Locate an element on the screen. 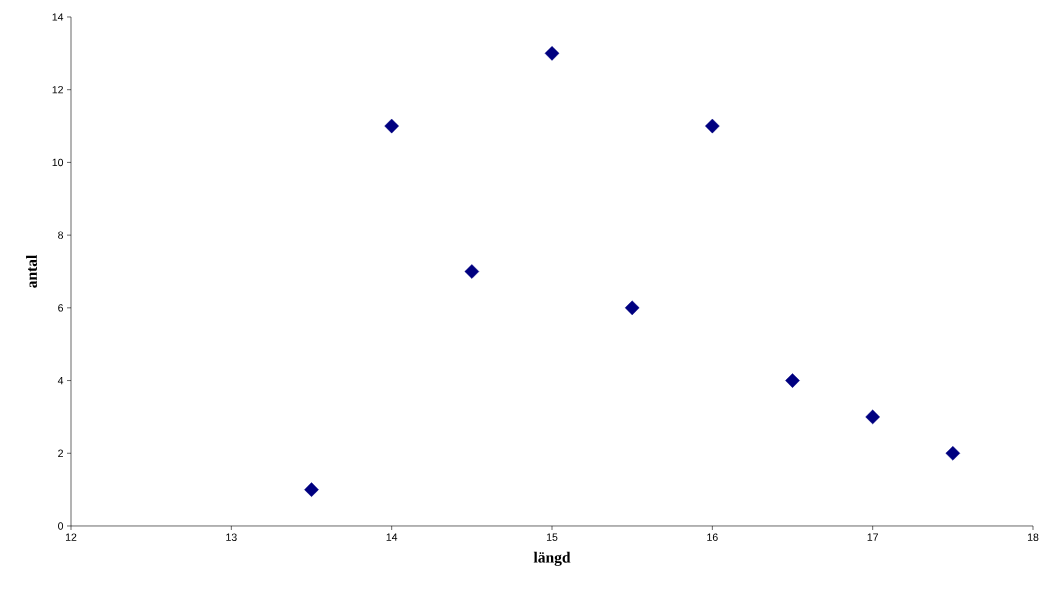  y-tick-label: 6 is located at coordinates (61, 308).